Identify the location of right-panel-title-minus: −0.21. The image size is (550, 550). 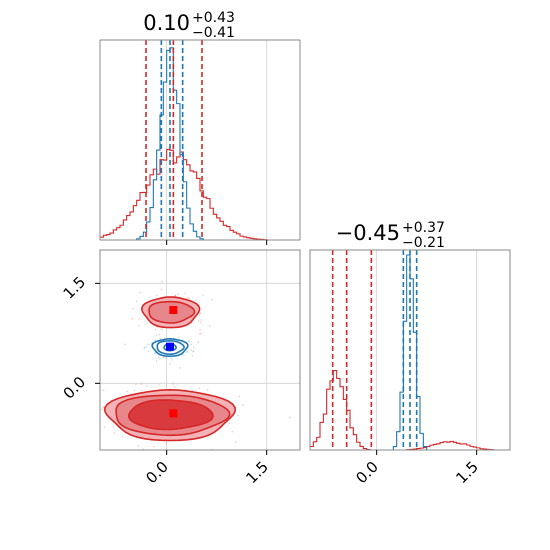
(423, 243).